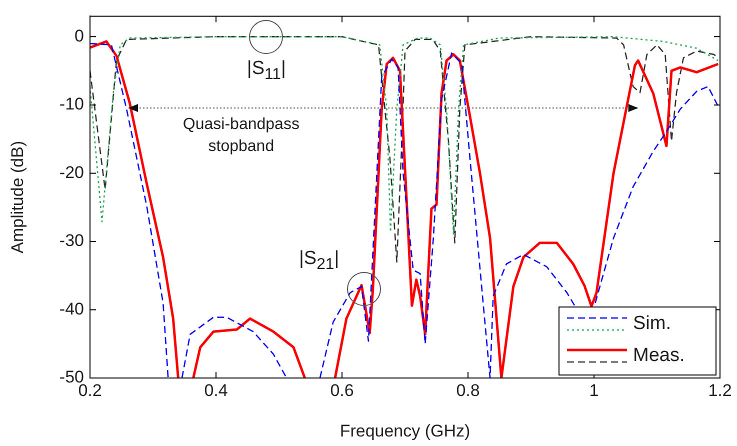 The image size is (737, 446). Describe the element at coordinates (342, 390) in the screenshot. I see `x-tick-label: 0.6` at that location.